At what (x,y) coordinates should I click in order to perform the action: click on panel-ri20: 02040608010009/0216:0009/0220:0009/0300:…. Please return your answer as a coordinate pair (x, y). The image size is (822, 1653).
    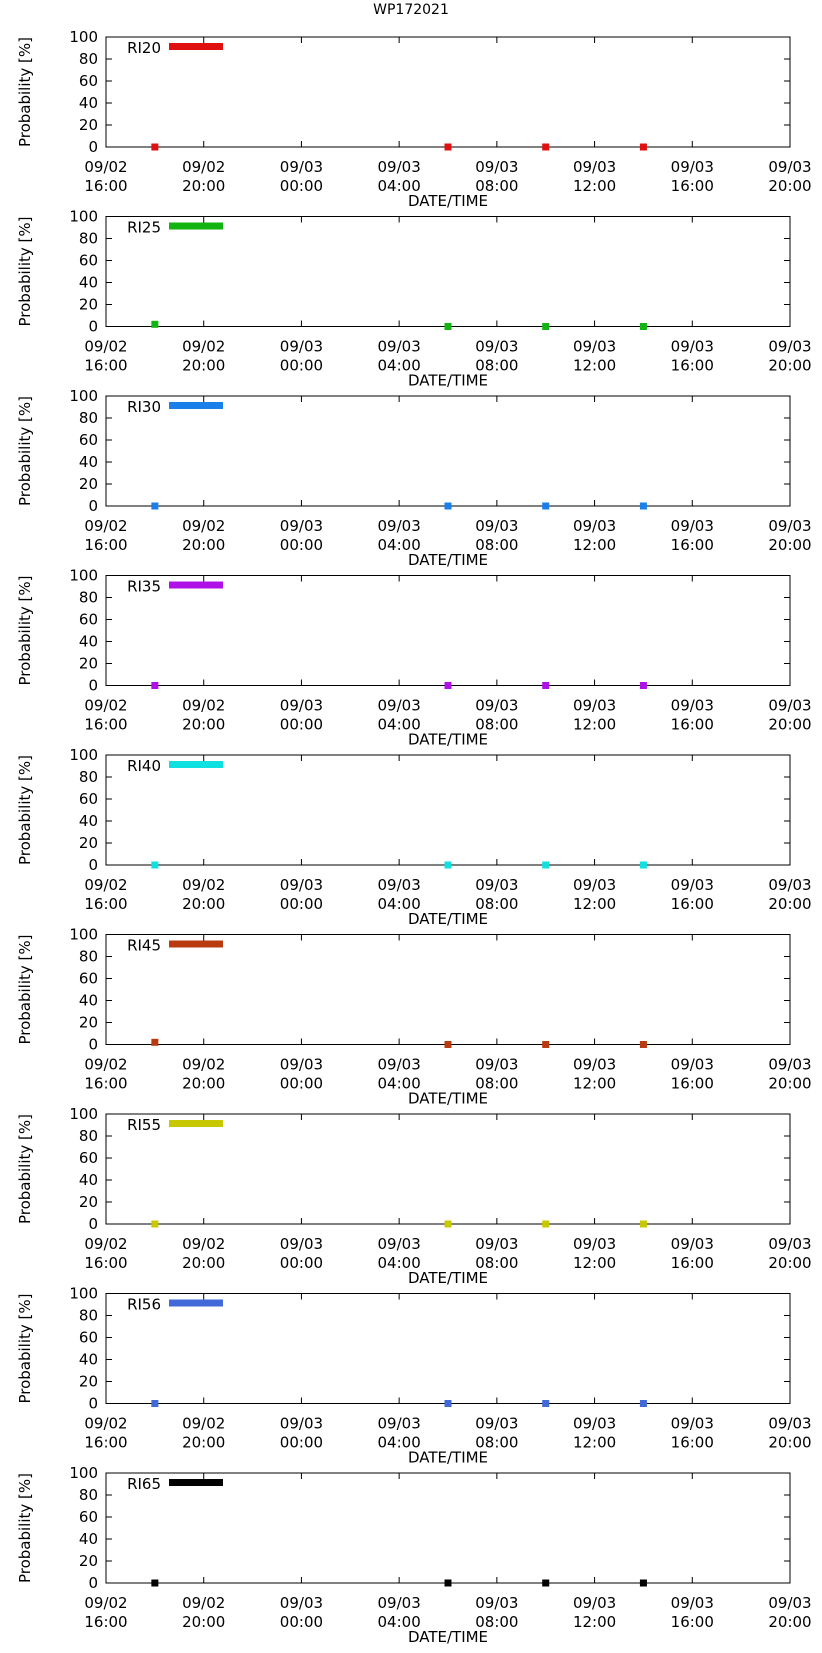
    Looking at the image, I should click on (414, 119).